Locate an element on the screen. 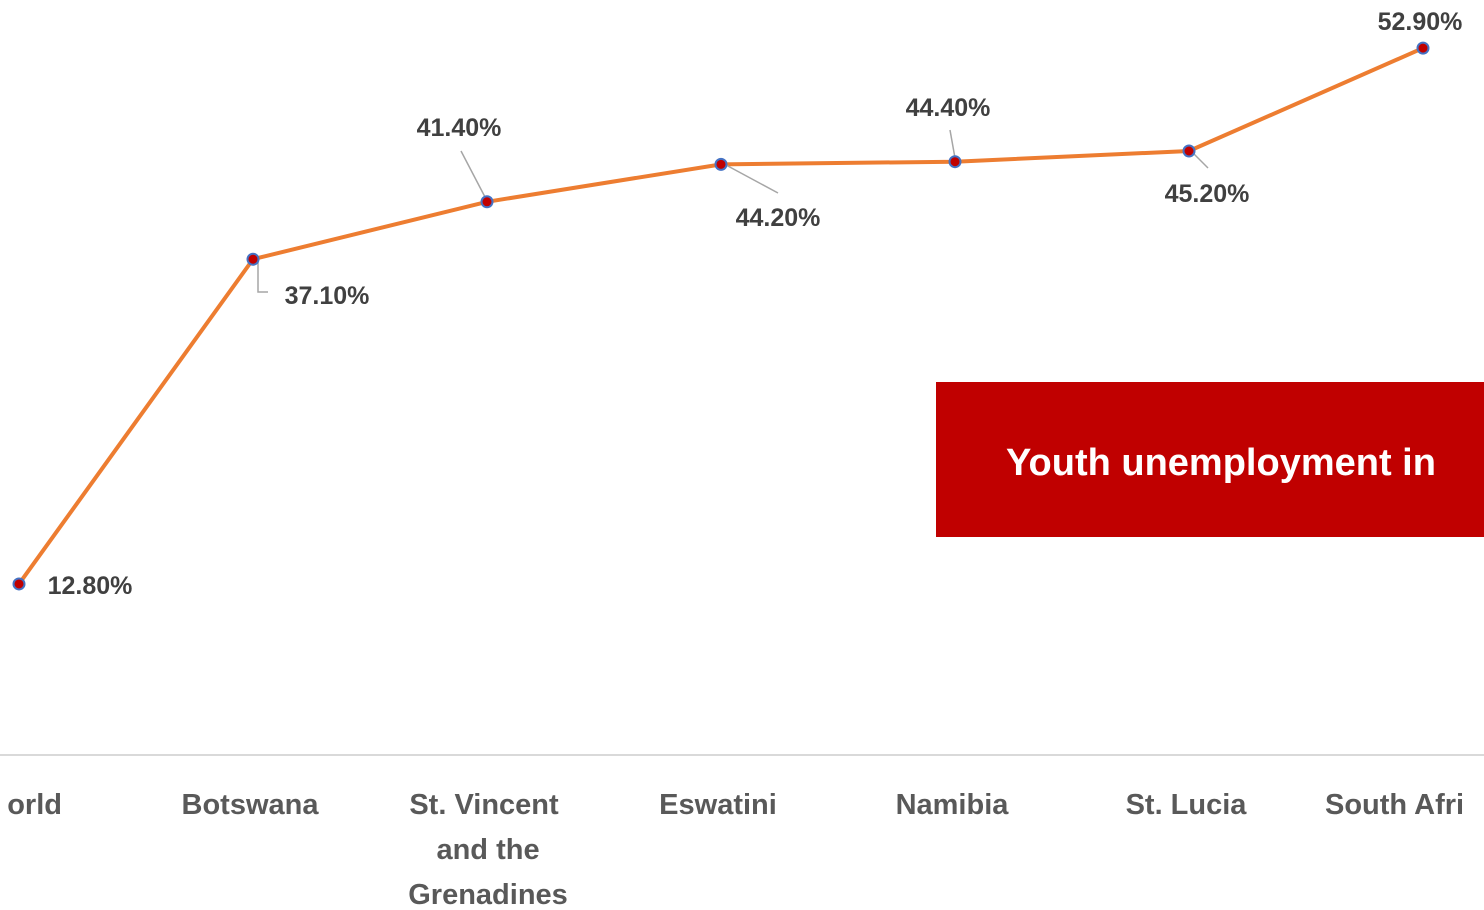  annotation-box is located at coordinates (1210, 459).